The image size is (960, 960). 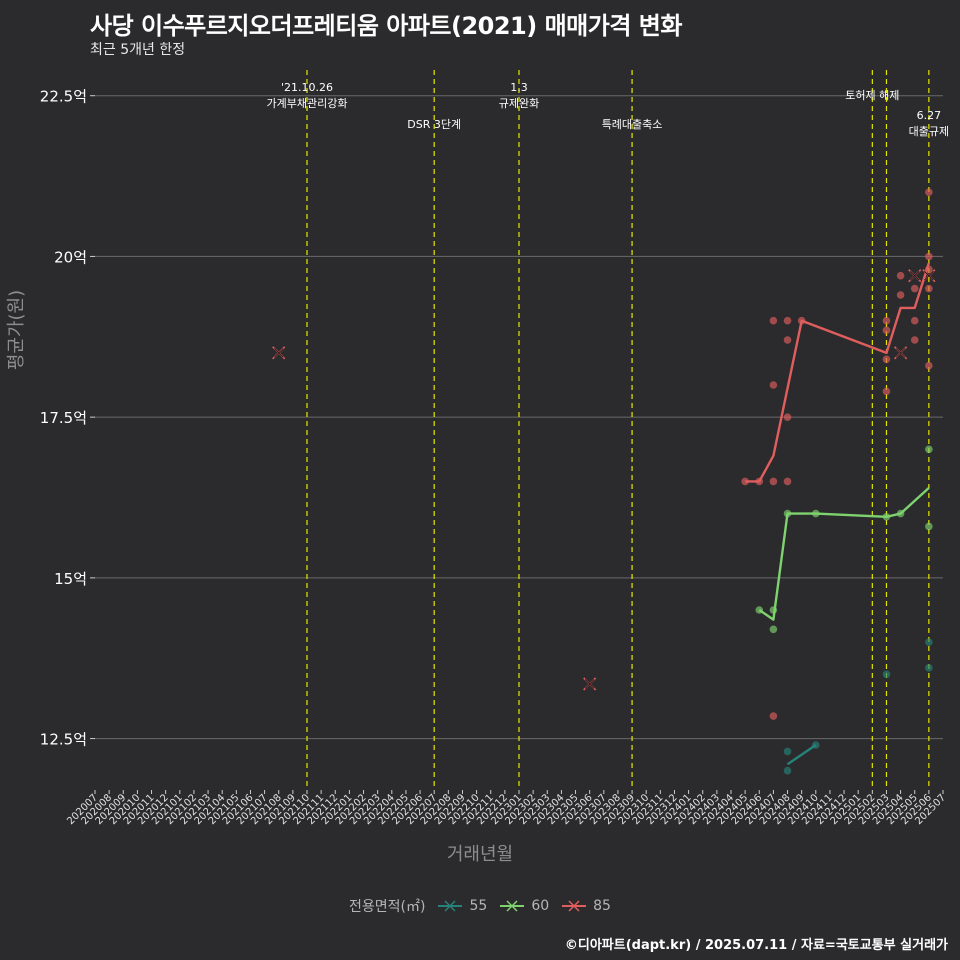 What do you see at coordinates (70, 579) in the screenshot?
I see `y-tick-label: 15억` at bounding box center [70, 579].